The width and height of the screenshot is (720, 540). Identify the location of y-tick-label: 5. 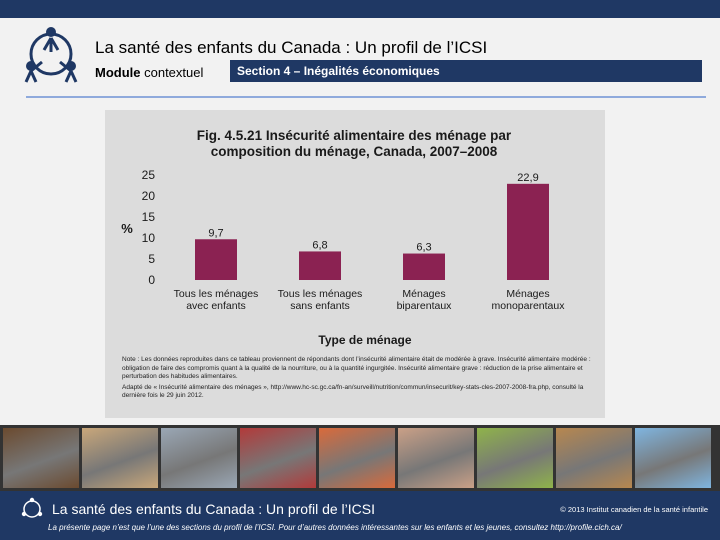
(151, 259).